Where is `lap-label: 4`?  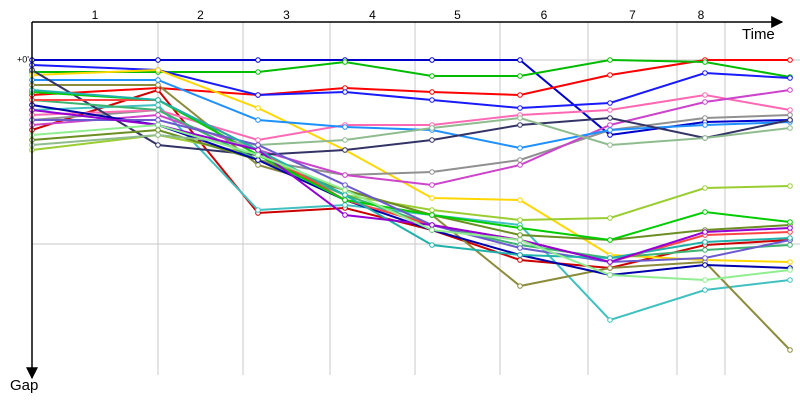
lap-label: 4 is located at coordinates (372, 15).